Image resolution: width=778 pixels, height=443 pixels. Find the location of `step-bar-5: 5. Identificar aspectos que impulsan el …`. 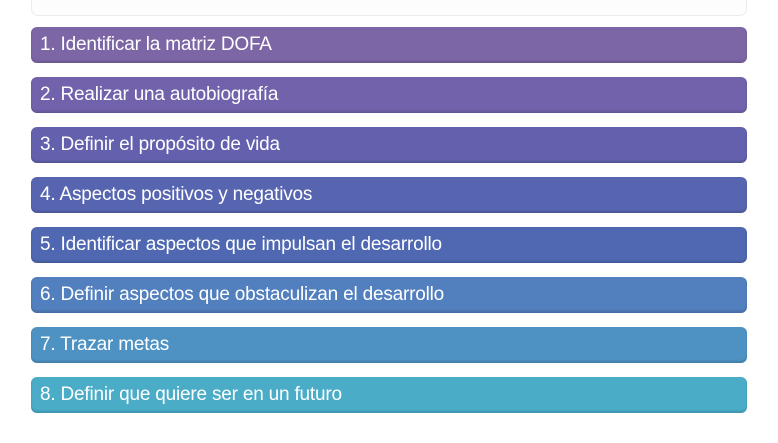

step-bar-5: 5. Identificar aspectos que impulsan el … is located at coordinates (389, 245).